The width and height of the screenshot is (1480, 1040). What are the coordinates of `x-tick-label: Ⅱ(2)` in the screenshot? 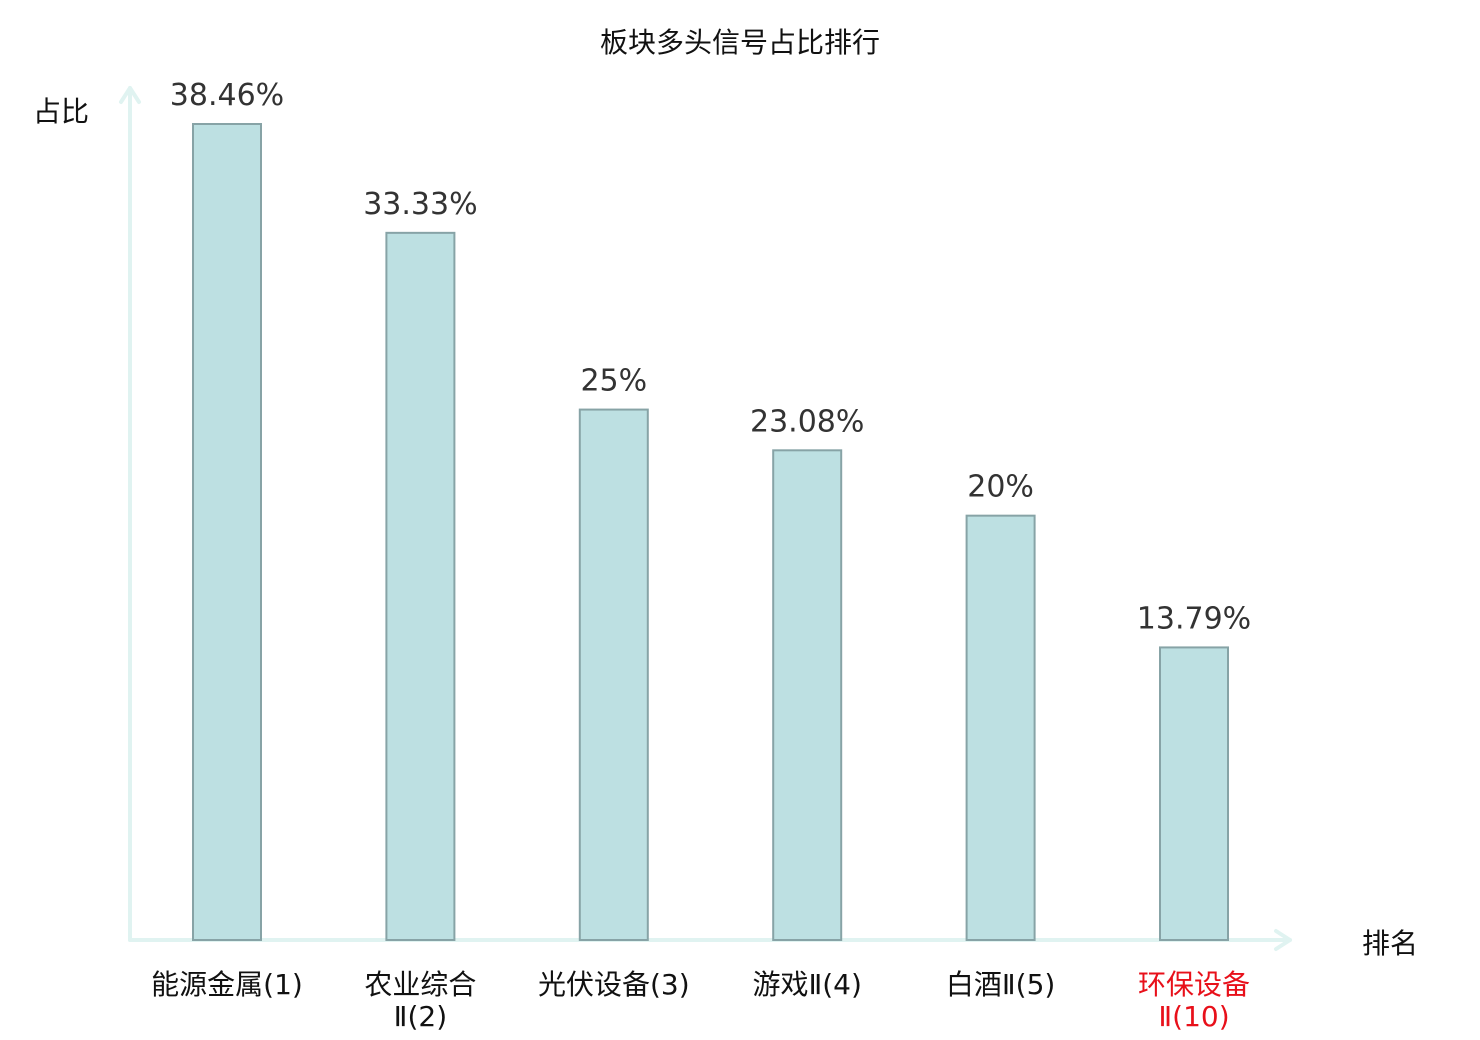 It's located at (420, 1016).